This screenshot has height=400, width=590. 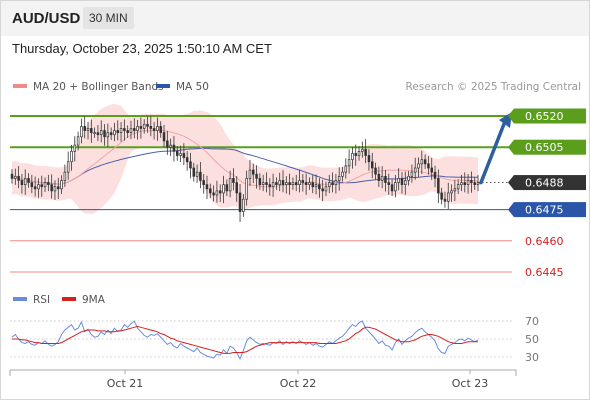 I want to click on ma50-legend-swatch, so click(x=163, y=86).